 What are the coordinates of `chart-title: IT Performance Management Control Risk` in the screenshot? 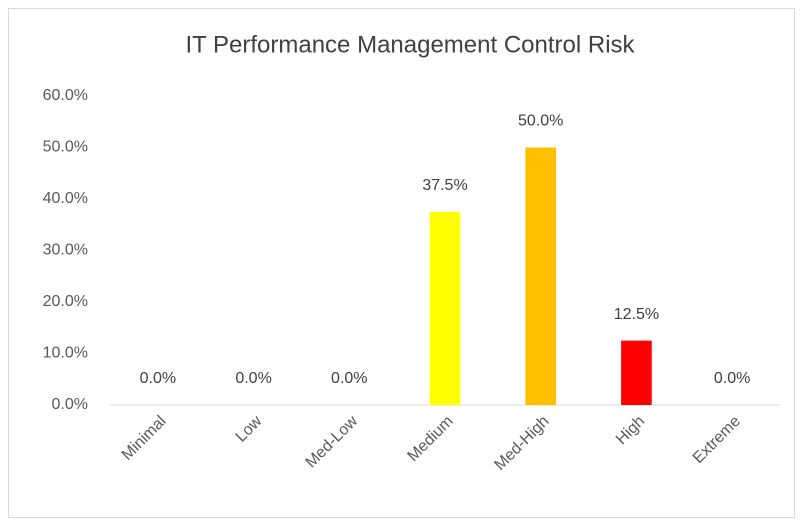 It's located at (410, 44).